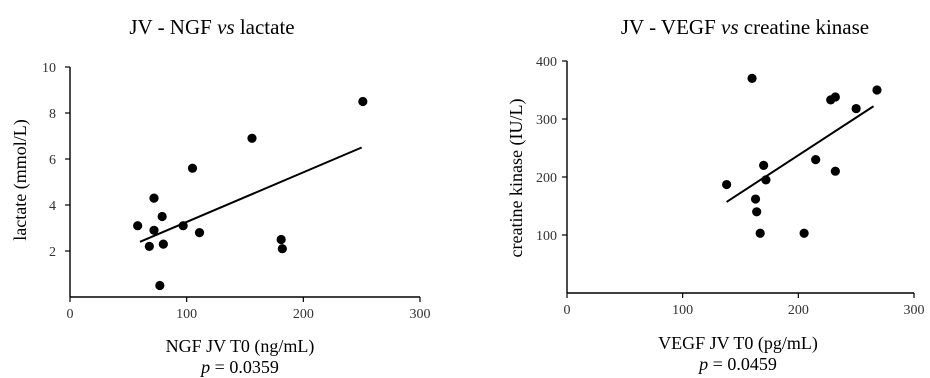 The width and height of the screenshot is (930, 378). What do you see at coordinates (52, 206) in the screenshot?
I see `y-tick-label: 4` at bounding box center [52, 206].